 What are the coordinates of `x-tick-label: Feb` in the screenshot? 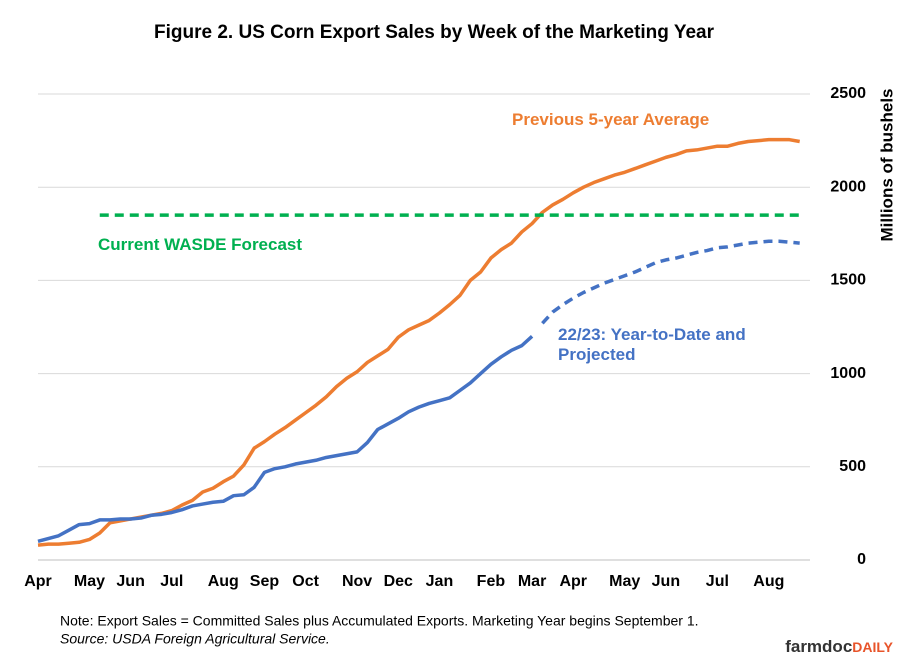 It's located at (491, 581).